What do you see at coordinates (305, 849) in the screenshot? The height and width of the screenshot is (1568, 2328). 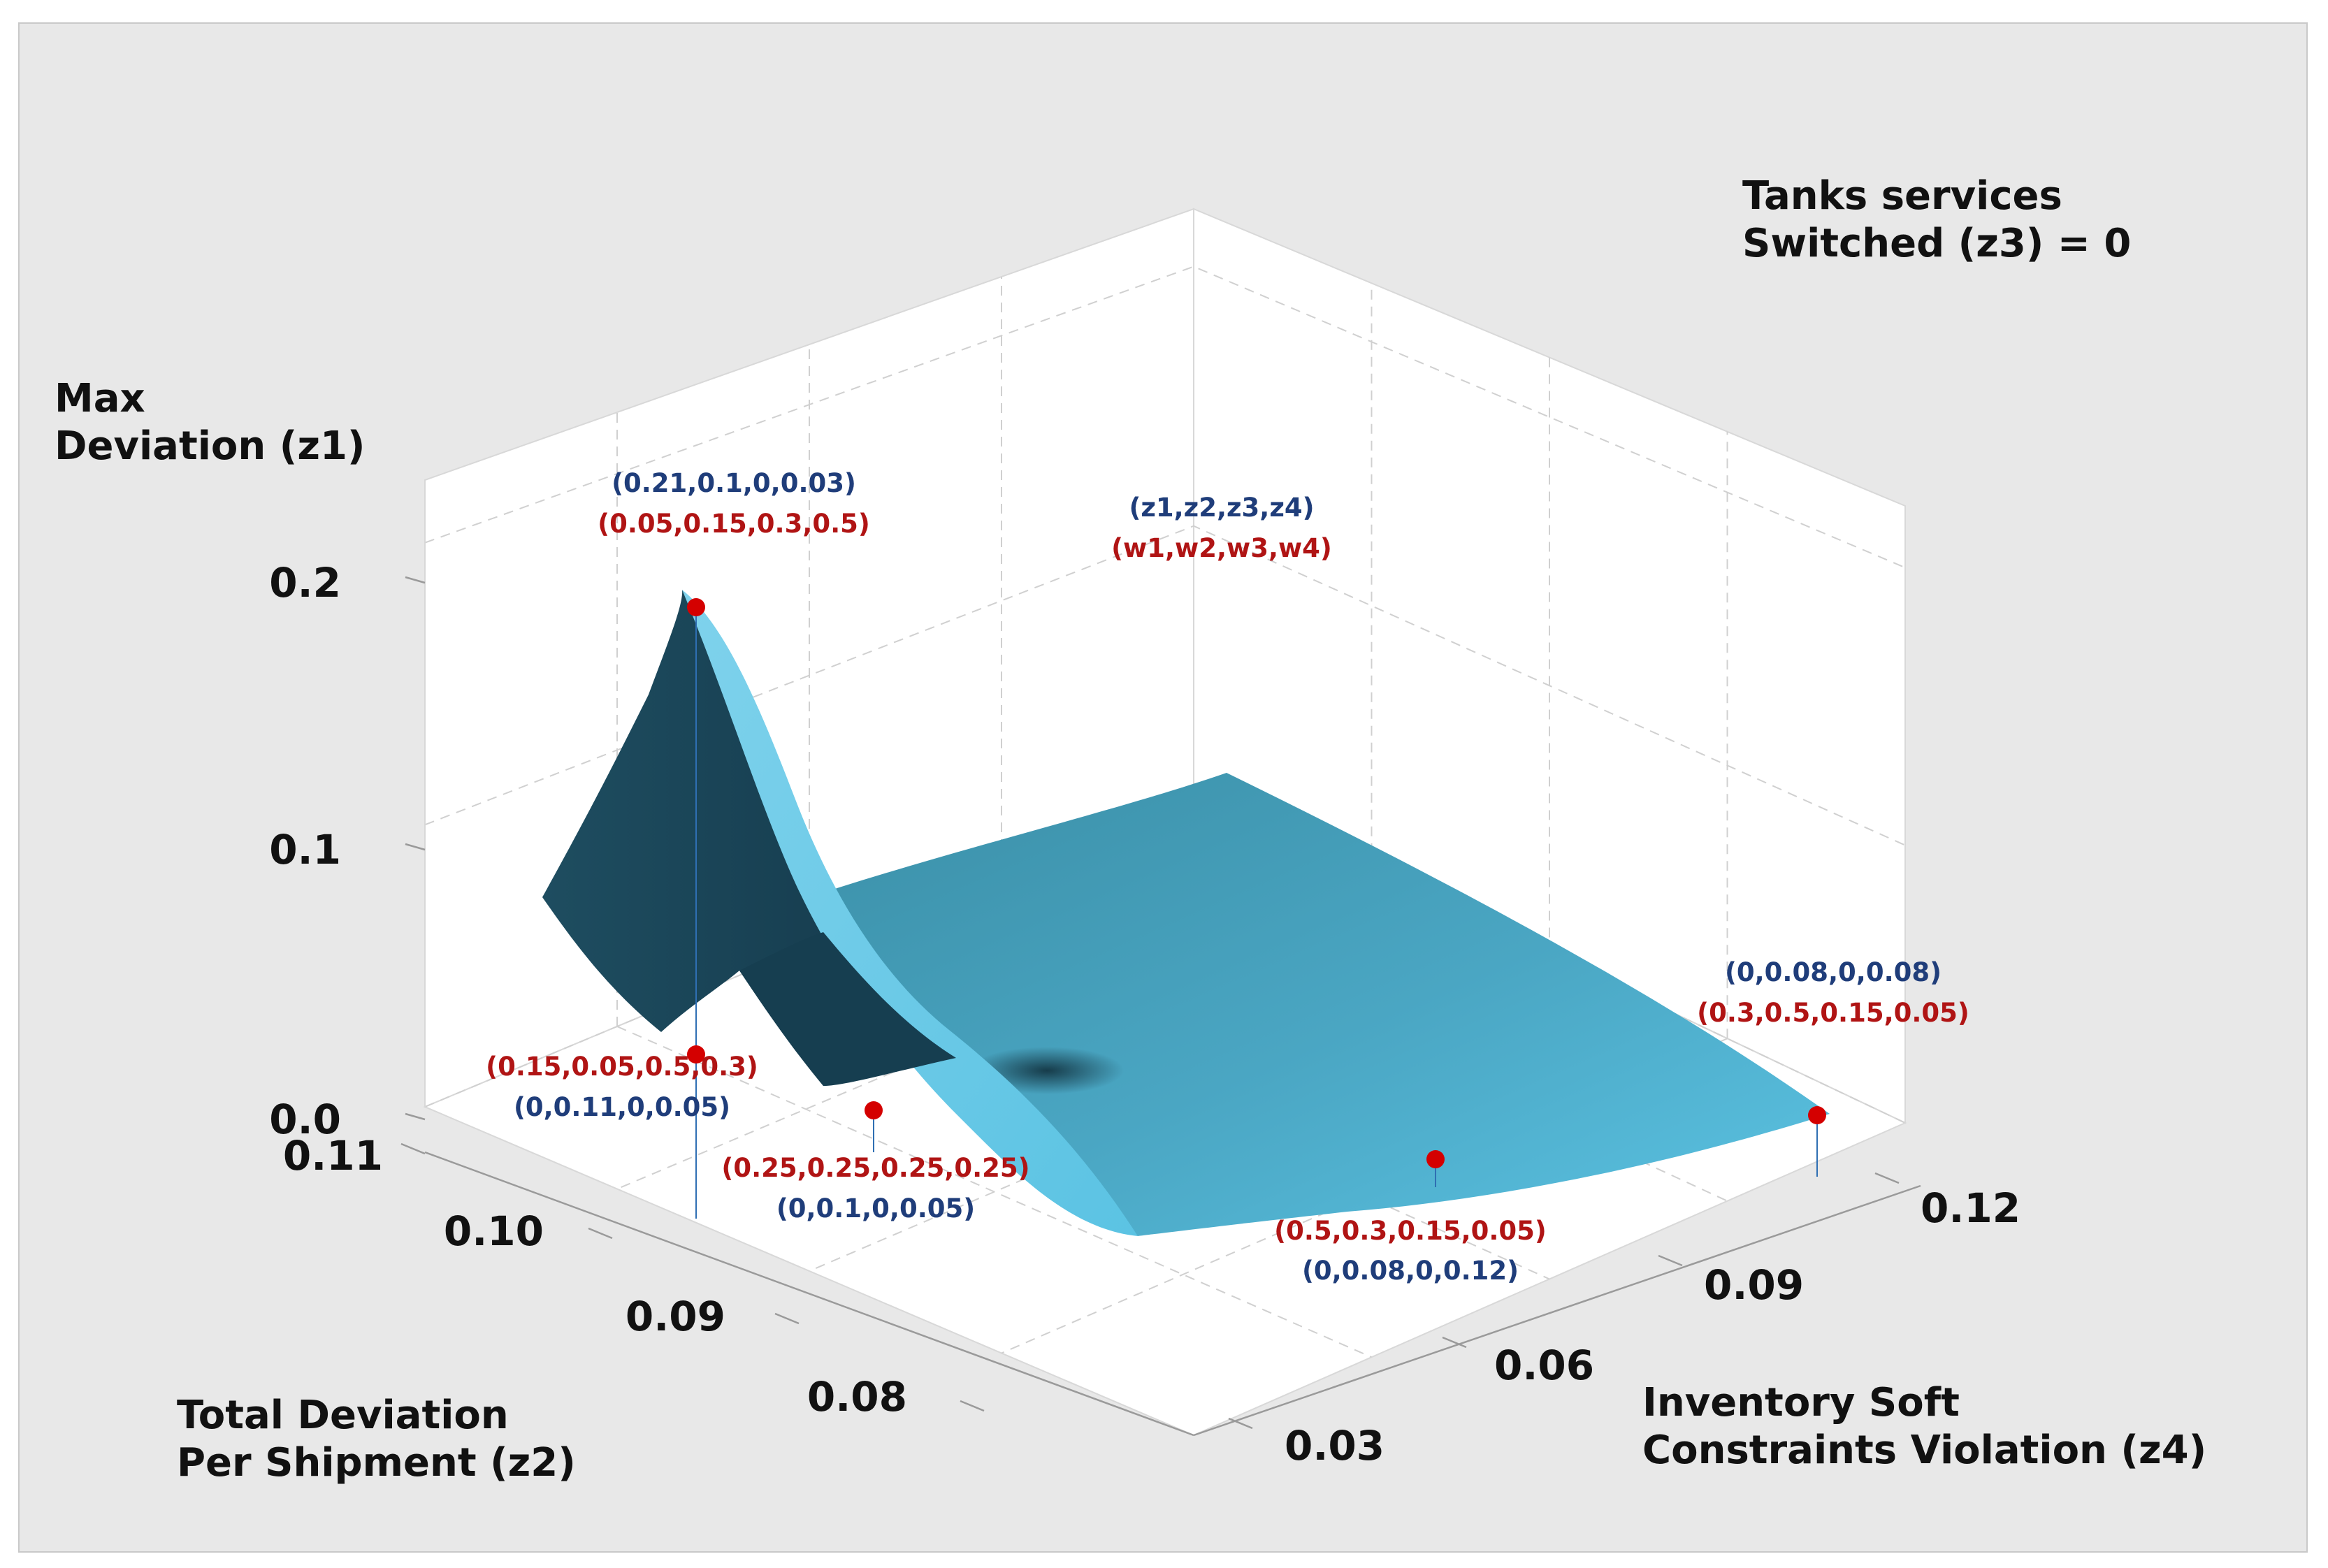 I see `z-axis-tick-label: 0.1` at bounding box center [305, 849].